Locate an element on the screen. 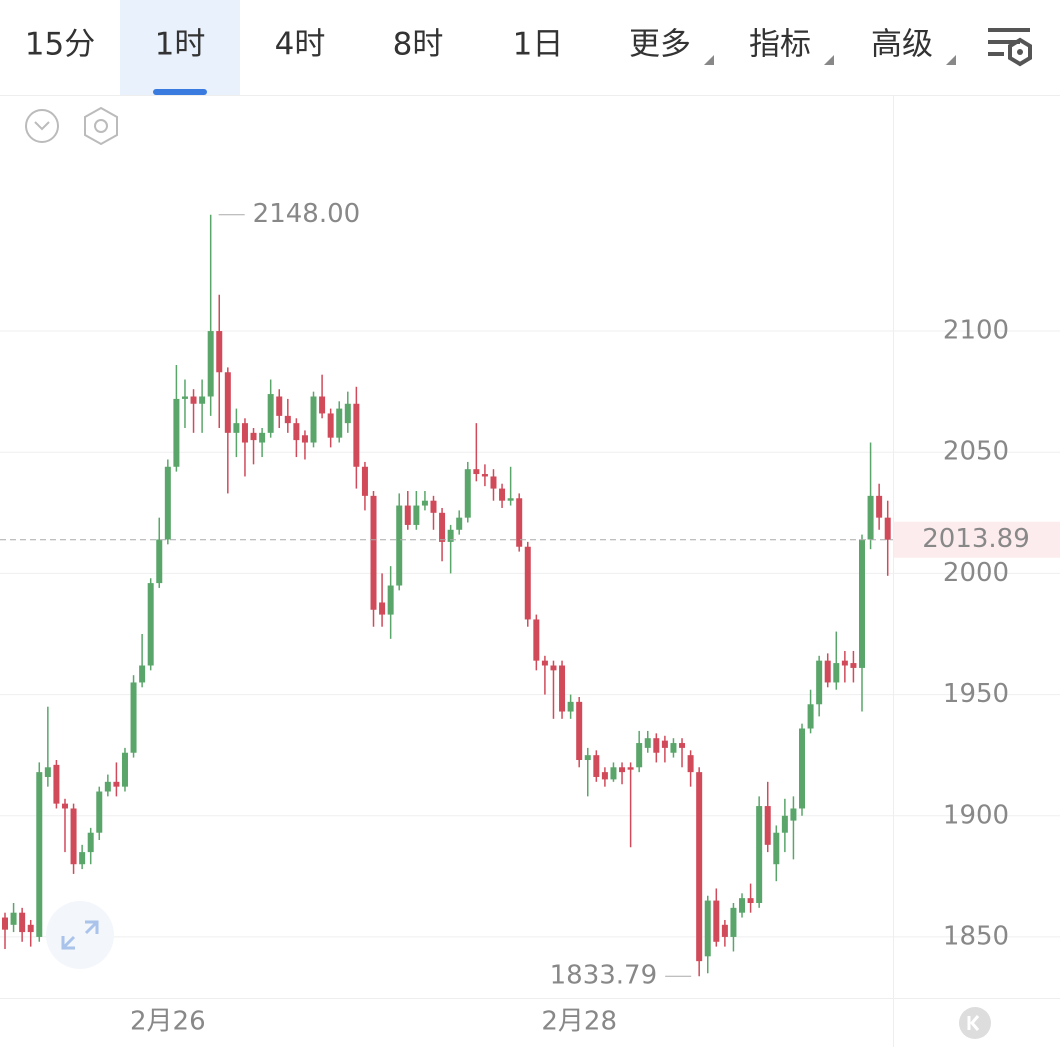 This screenshot has width=1060, height=1047. tab: 更多 is located at coordinates (660, 45).